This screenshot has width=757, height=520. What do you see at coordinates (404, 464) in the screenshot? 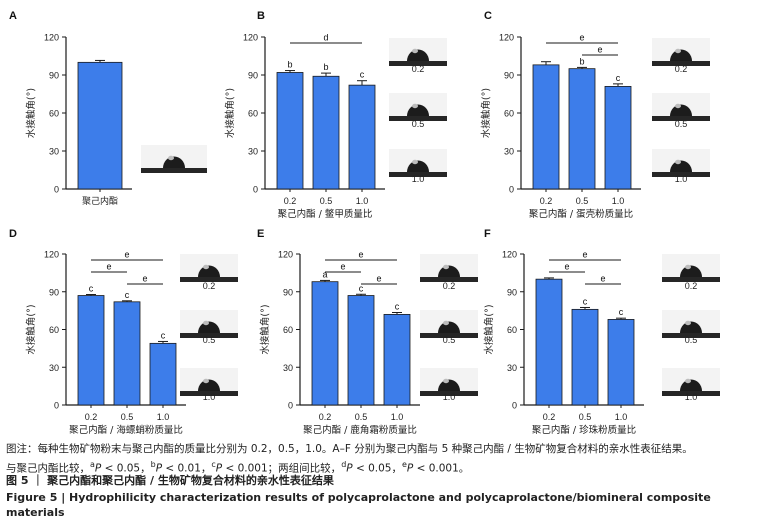
I see `sig-e-marker: e` at bounding box center [404, 464].